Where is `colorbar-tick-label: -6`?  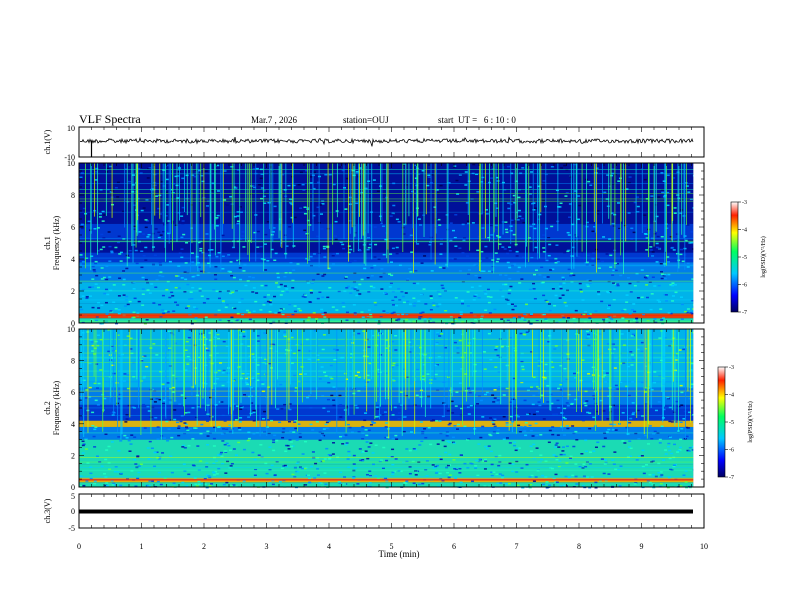
colorbar-tick-label: -6 is located at coordinates (744, 286).